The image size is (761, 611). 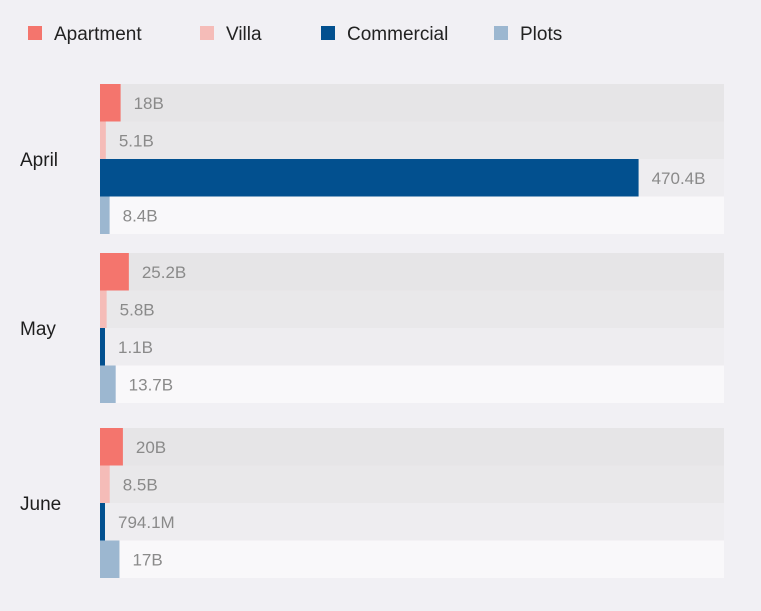 What do you see at coordinates (412, 140) in the screenshot?
I see `row-track-april-villa` at bounding box center [412, 140].